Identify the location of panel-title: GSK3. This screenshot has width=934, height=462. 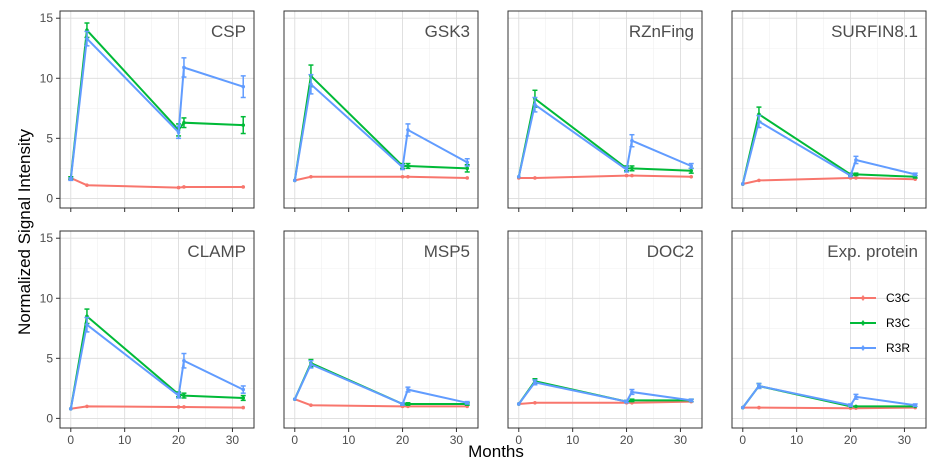
(447, 31).